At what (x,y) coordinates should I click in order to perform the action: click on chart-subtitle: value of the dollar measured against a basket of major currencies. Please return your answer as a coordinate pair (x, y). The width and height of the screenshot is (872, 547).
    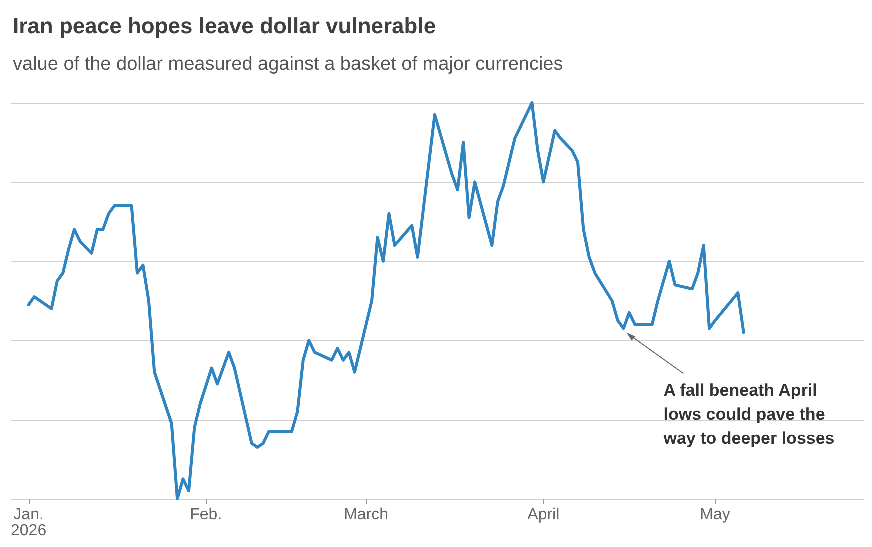
    Looking at the image, I should click on (288, 64).